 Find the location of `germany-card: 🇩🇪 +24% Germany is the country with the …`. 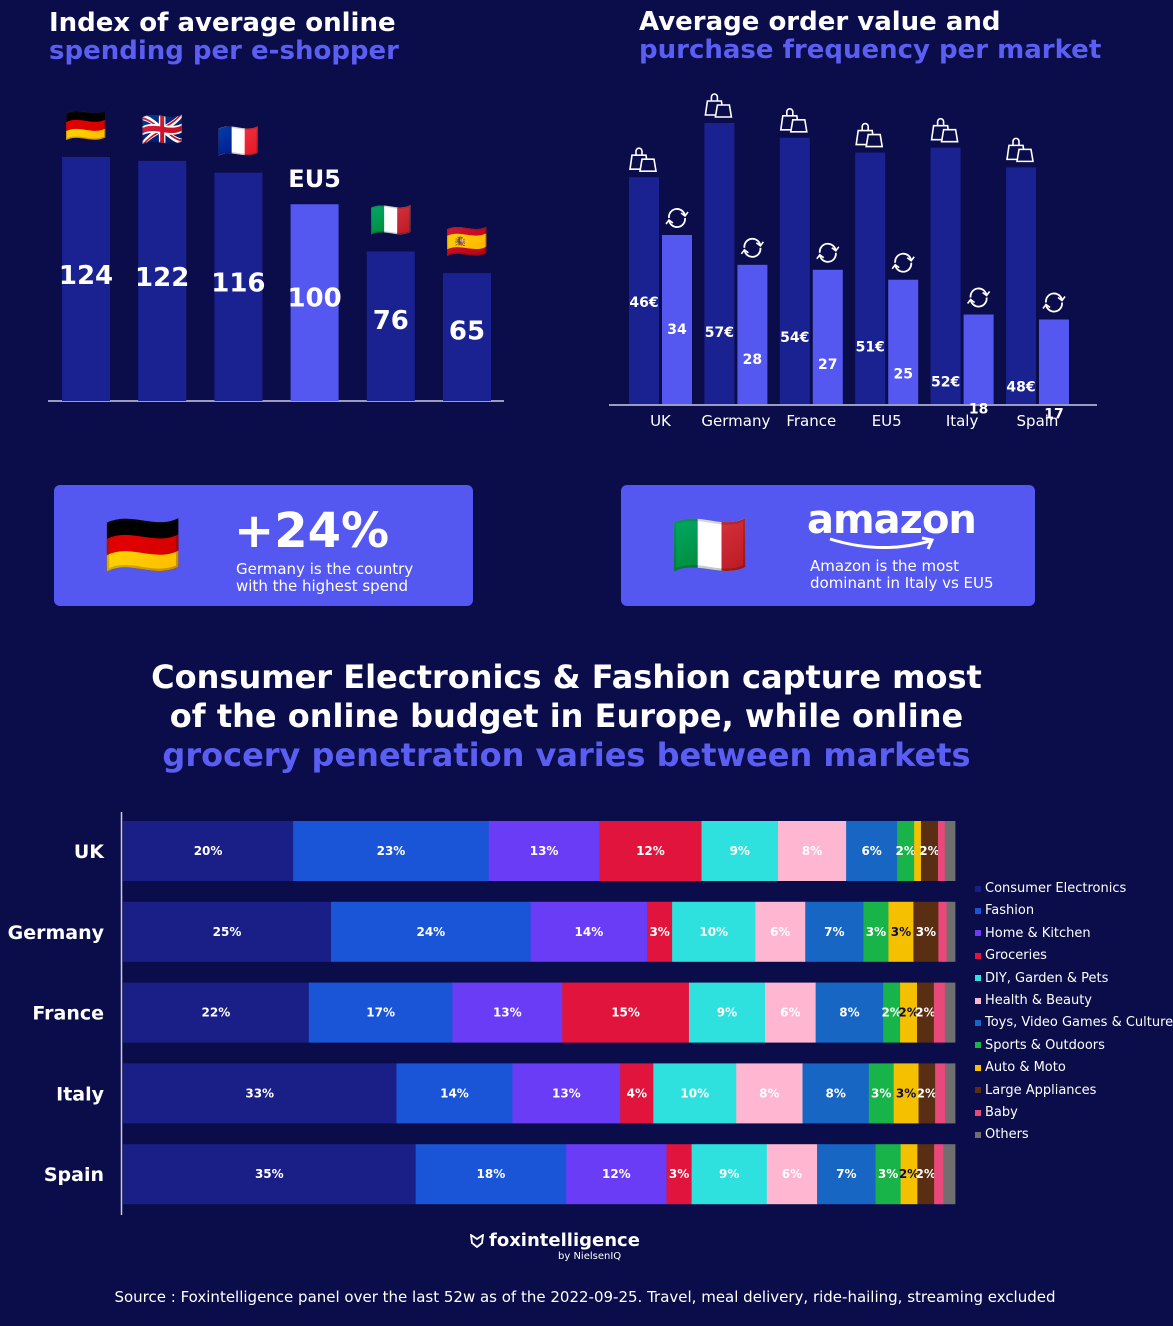

germany-card: 🇩🇪 +24% Germany is the country with the … is located at coordinates (263, 545).